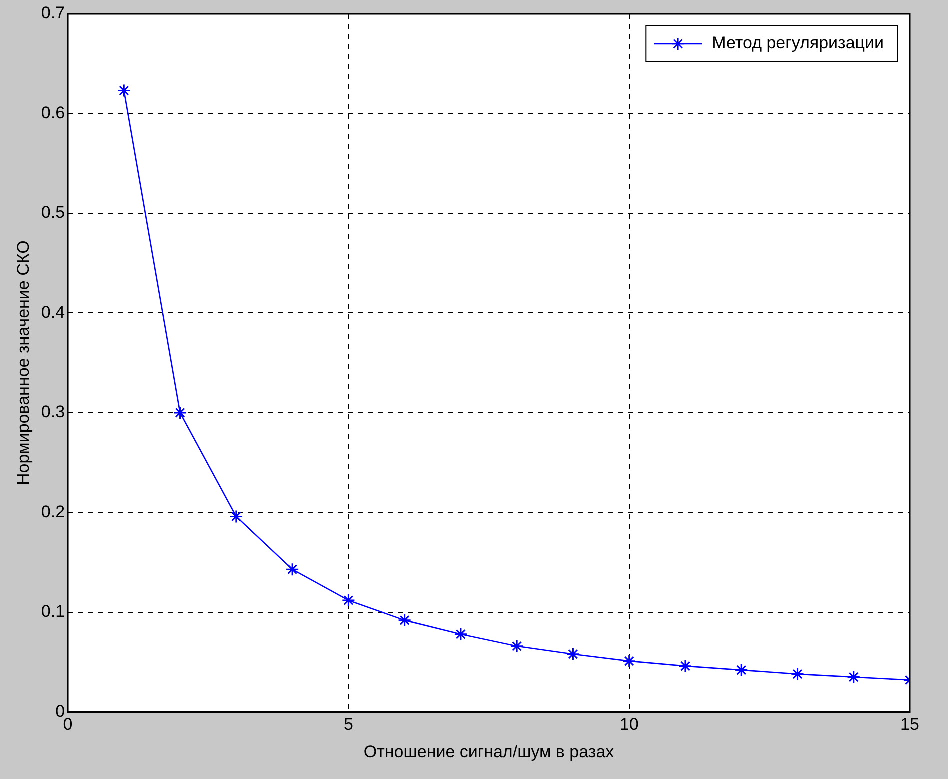 Image resolution: width=948 pixels, height=779 pixels. I want to click on y-tick-label: 0.2, so click(53, 512).